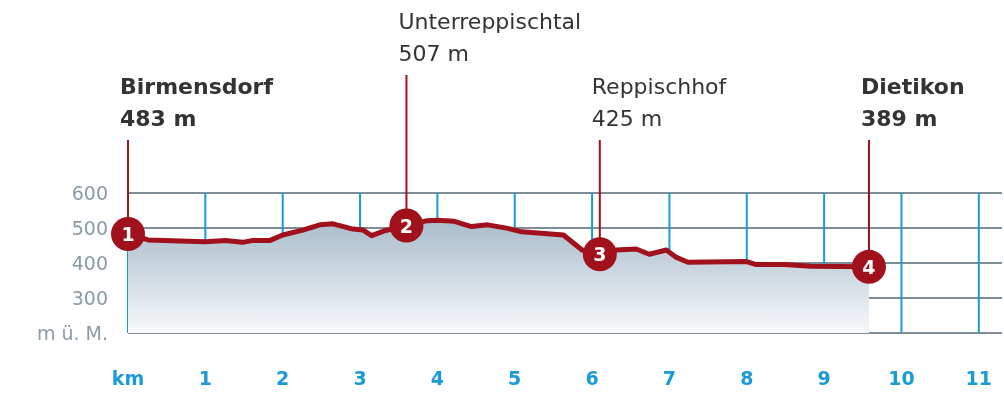 This screenshot has height=419, width=1004. I want to click on x-tick-label: 2, so click(283, 378).